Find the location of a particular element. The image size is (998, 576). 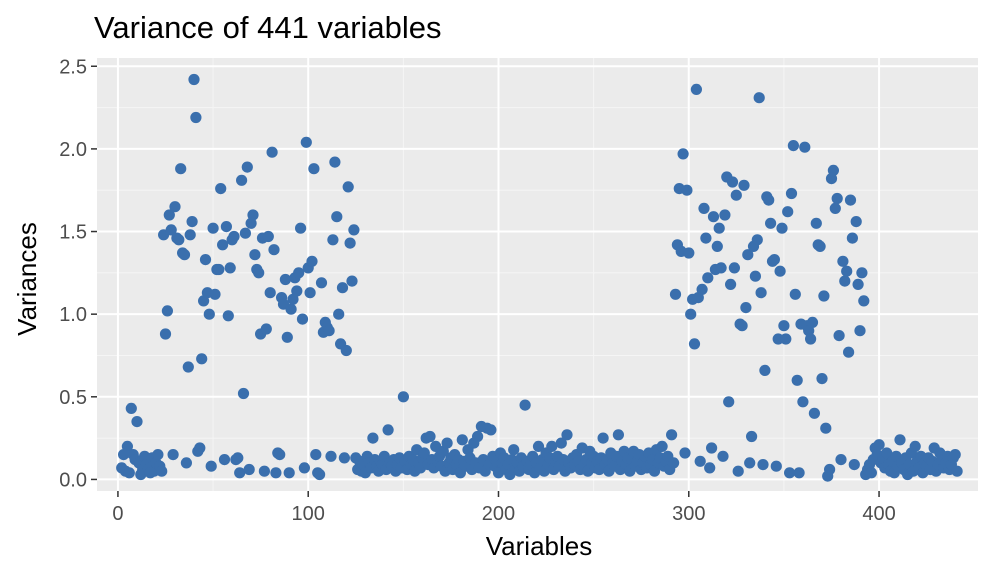

y-tick-label: 1.0 is located at coordinates (73, 315).